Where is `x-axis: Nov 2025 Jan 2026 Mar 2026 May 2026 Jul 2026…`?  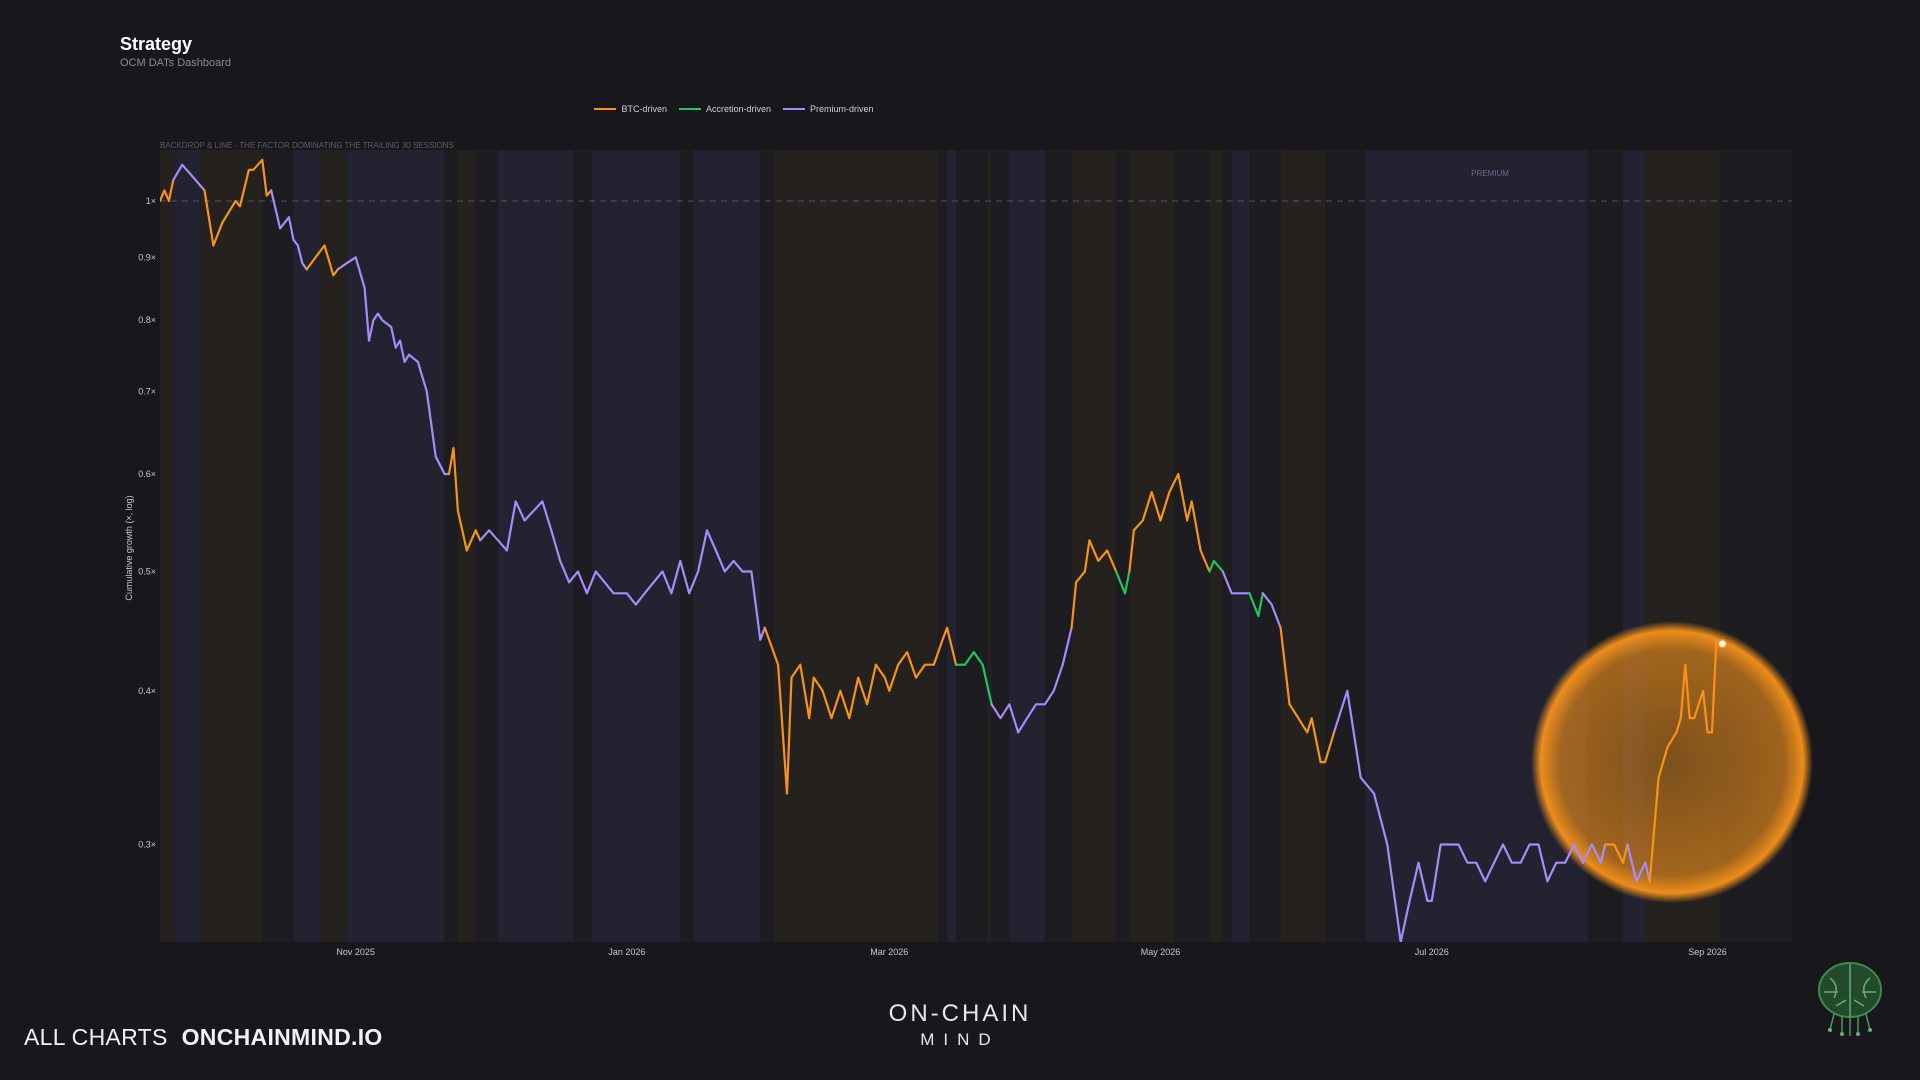
x-axis: Nov 2025 Jan 2026 Mar 2026 May 2026 Jul 2026… is located at coordinates (1031, 952).